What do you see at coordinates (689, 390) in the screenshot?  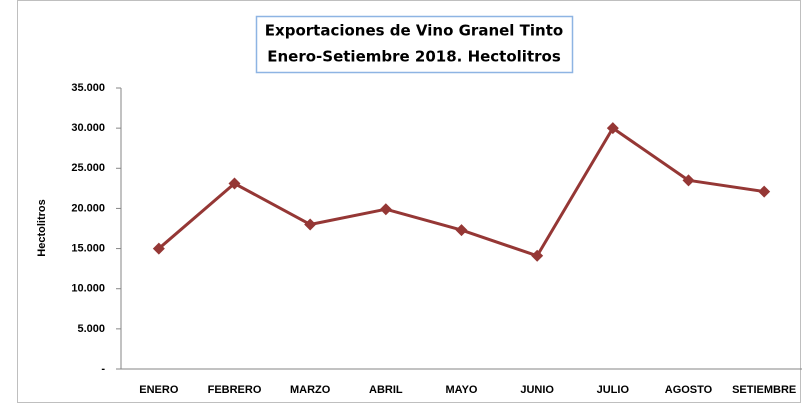 I see `x-tick-label: AGOSTO` at bounding box center [689, 390].